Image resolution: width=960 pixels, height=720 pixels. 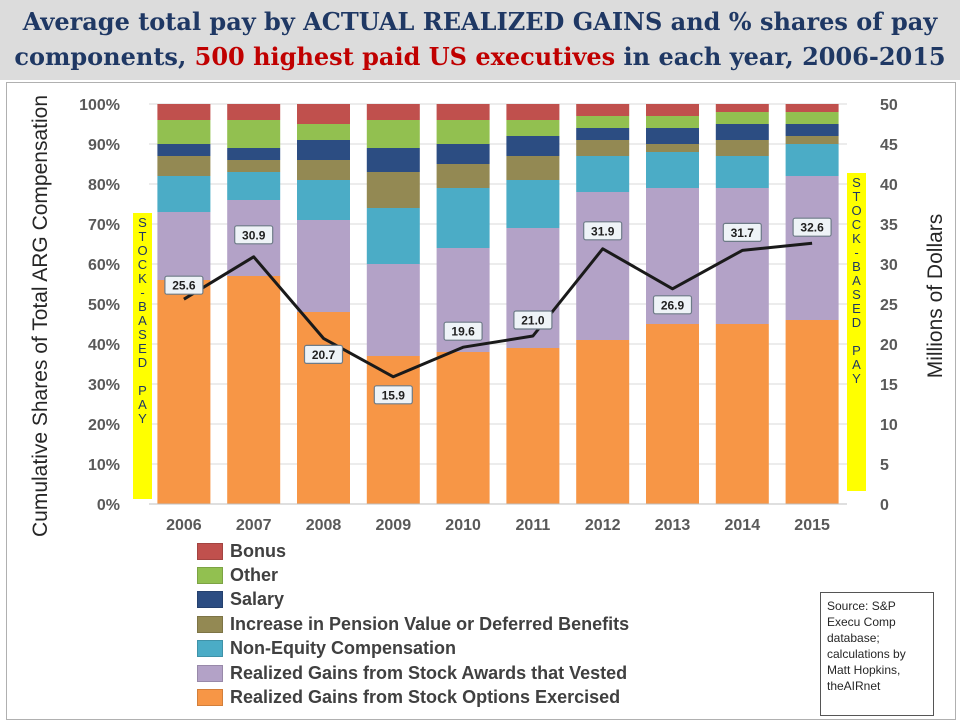 What do you see at coordinates (413, 600) in the screenshot?
I see `legend-item-salary: Salary` at bounding box center [413, 600].